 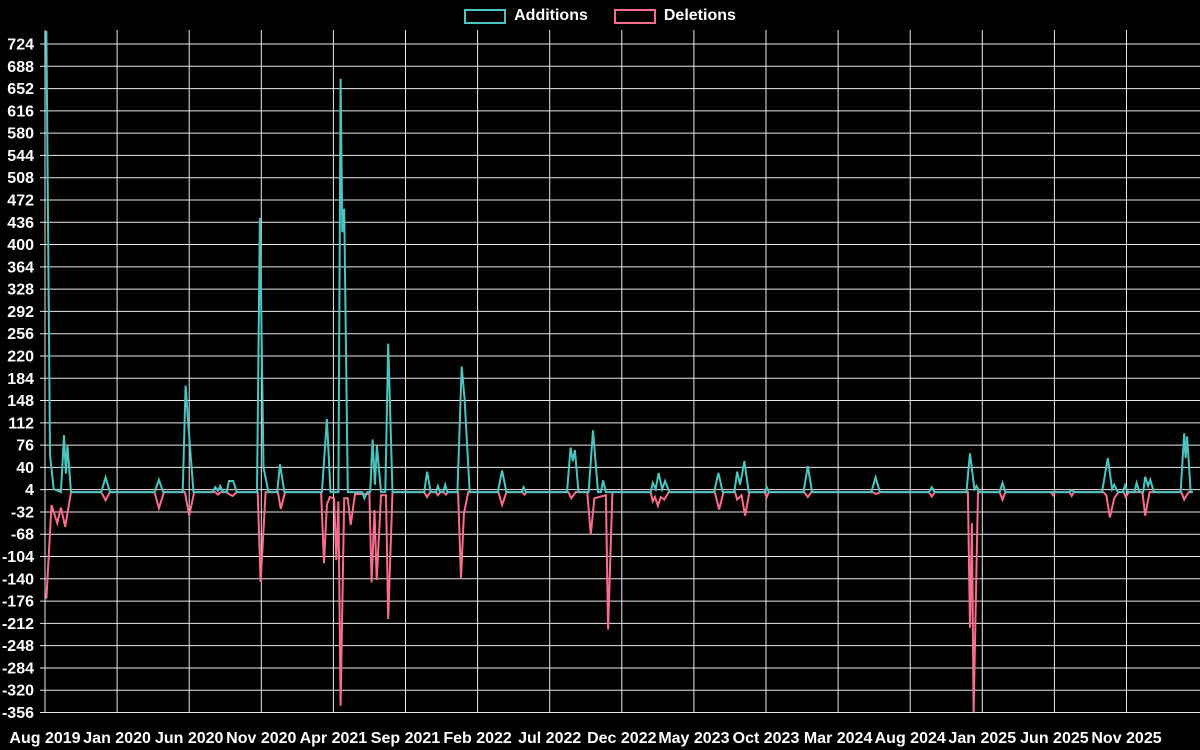 What do you see at coordinates (551, 15) in the screenshot?
I see `legend-label-additions: Additions` at bounding box center [551, 15].